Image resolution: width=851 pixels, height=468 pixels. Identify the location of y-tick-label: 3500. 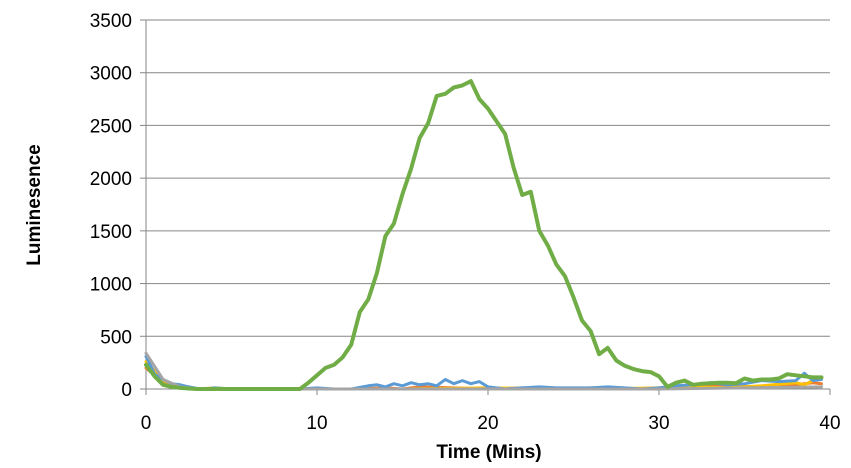
(111, 21).